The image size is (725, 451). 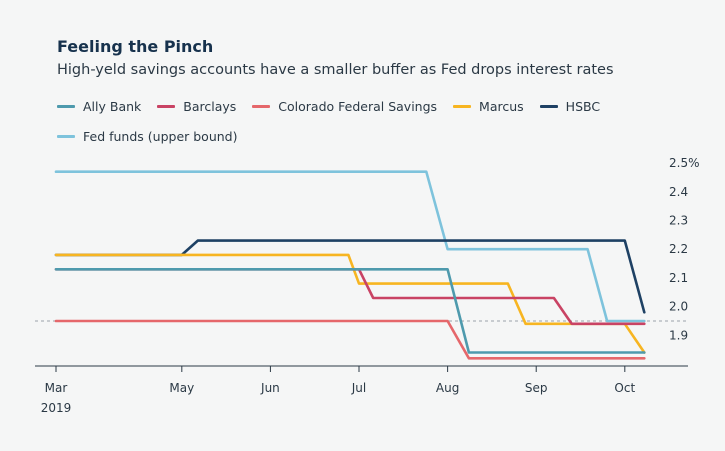 I want to click on x-tick-label: Oct, so click(x=624, y=388).